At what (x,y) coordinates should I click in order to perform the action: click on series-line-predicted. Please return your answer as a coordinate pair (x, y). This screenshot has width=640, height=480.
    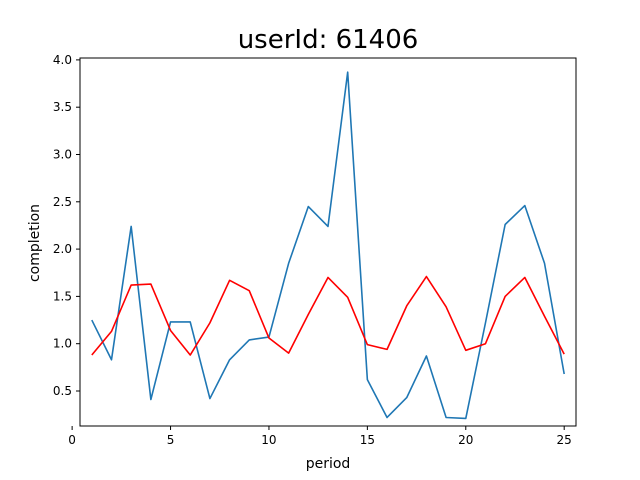
    Looking at the image, I should click on (328, 315).